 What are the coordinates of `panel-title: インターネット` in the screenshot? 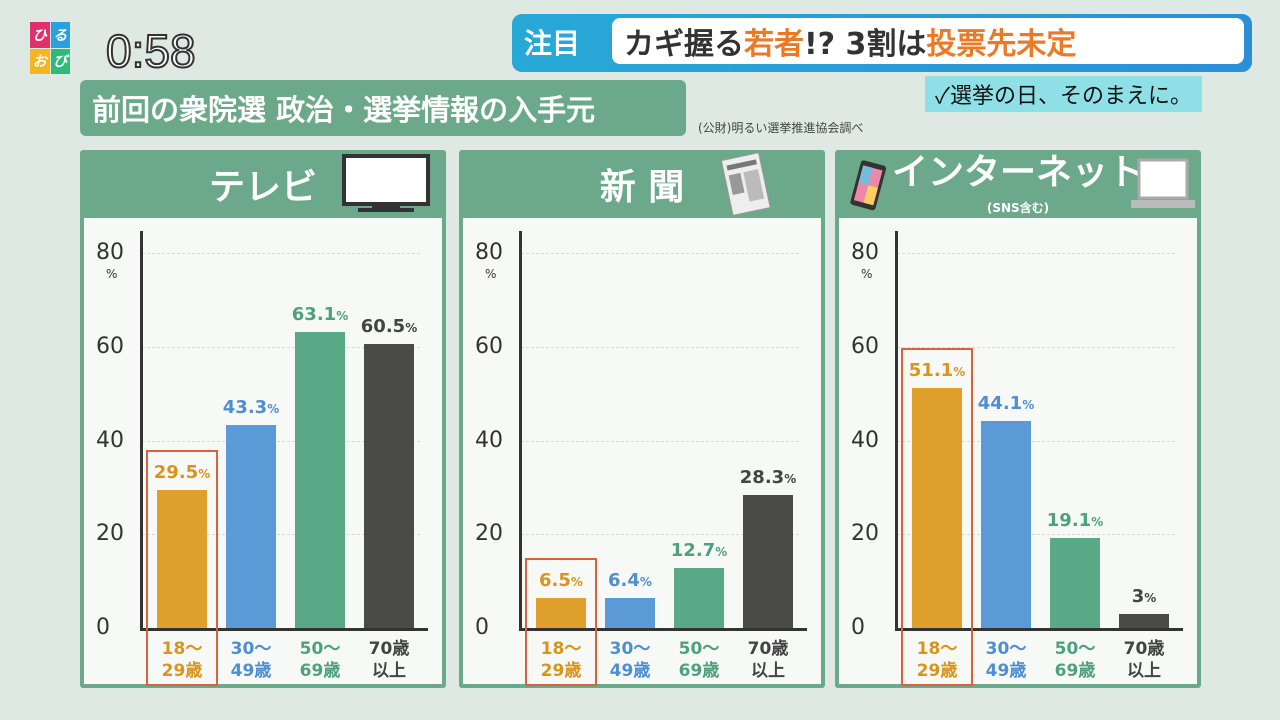 It's located at (1017, 172).